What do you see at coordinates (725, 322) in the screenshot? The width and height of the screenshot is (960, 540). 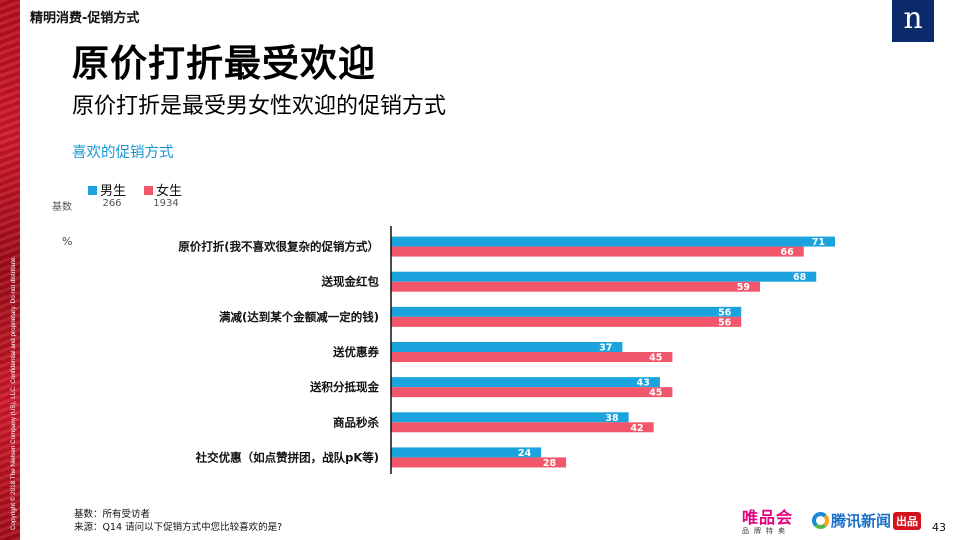 I see `data-label-female: 56` at bounding box center [725, 322].